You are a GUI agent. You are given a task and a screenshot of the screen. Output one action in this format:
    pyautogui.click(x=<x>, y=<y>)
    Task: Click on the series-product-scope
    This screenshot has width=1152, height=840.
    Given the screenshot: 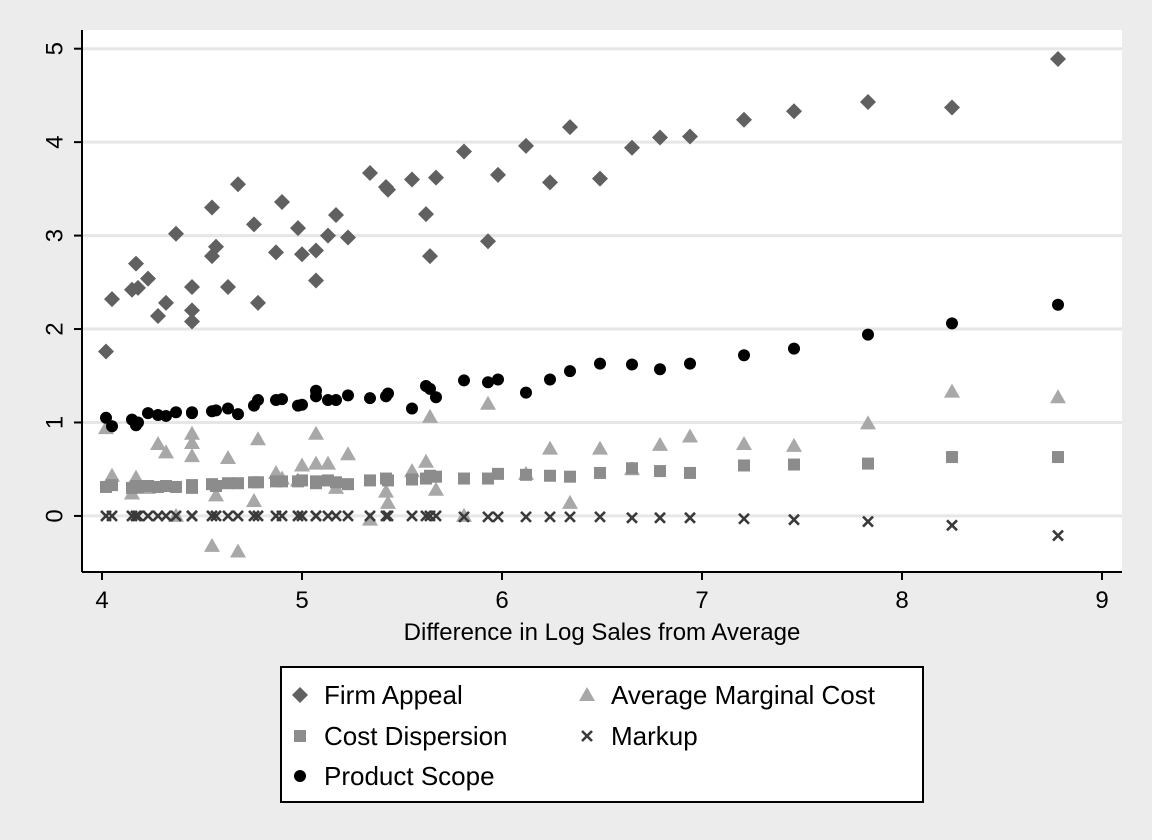 What is the action you would take?
    pyautogui.click(x=582, y=365)
    